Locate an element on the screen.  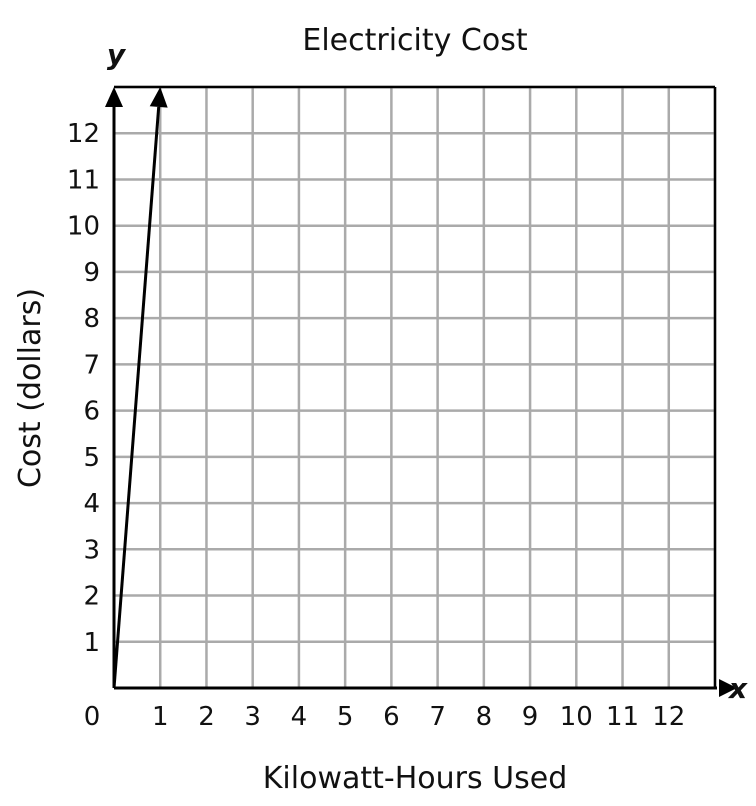
y-tick-label: 9 is located at coordinates (91, 273).